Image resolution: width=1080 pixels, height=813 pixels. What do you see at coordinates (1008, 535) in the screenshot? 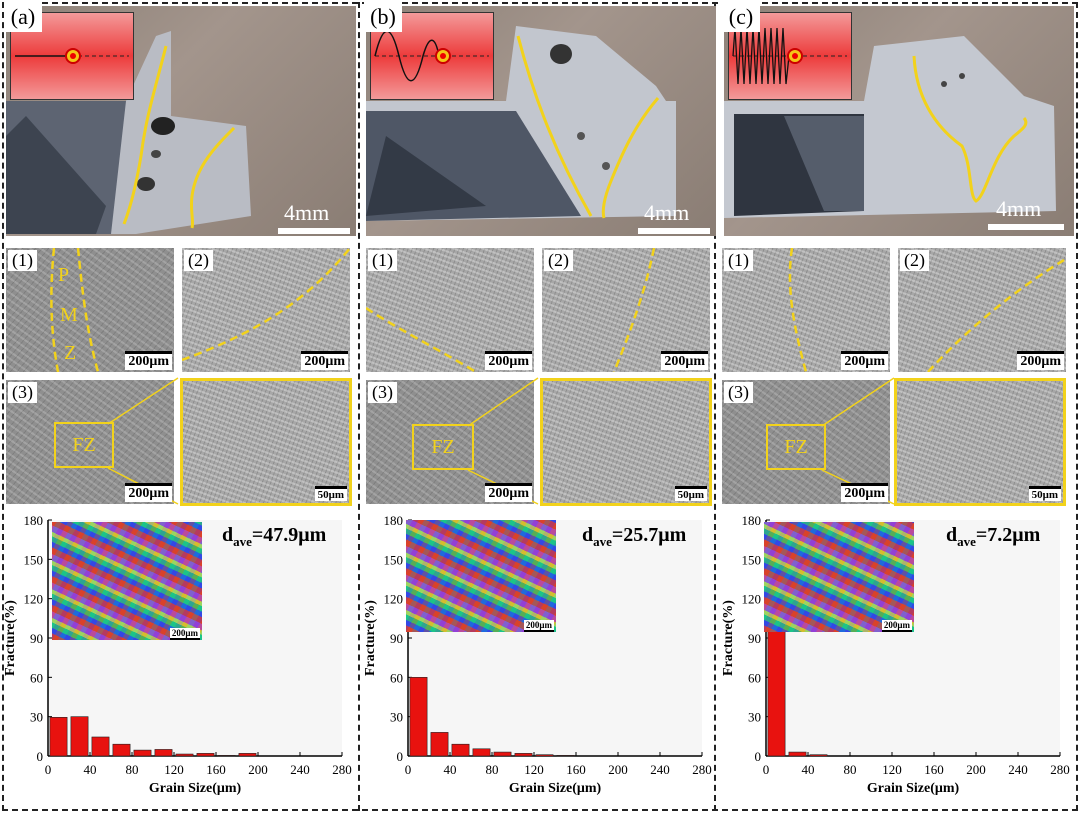
I see `dave-value: =7.2μm` at bounding box center [1008, 535].